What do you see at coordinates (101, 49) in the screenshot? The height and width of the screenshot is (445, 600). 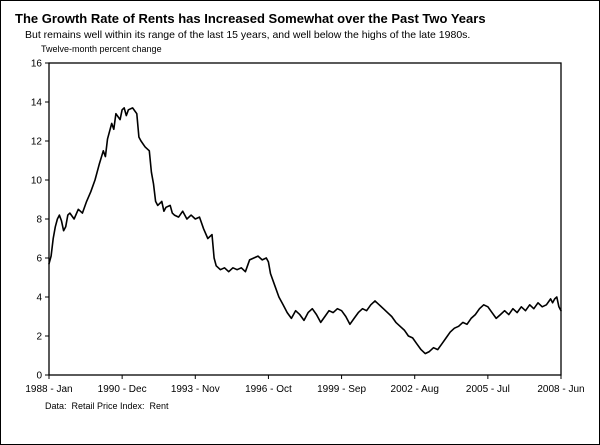 I see `y-axis-unit-label: Twelve-month percent change` at bounding box center [101, 49].